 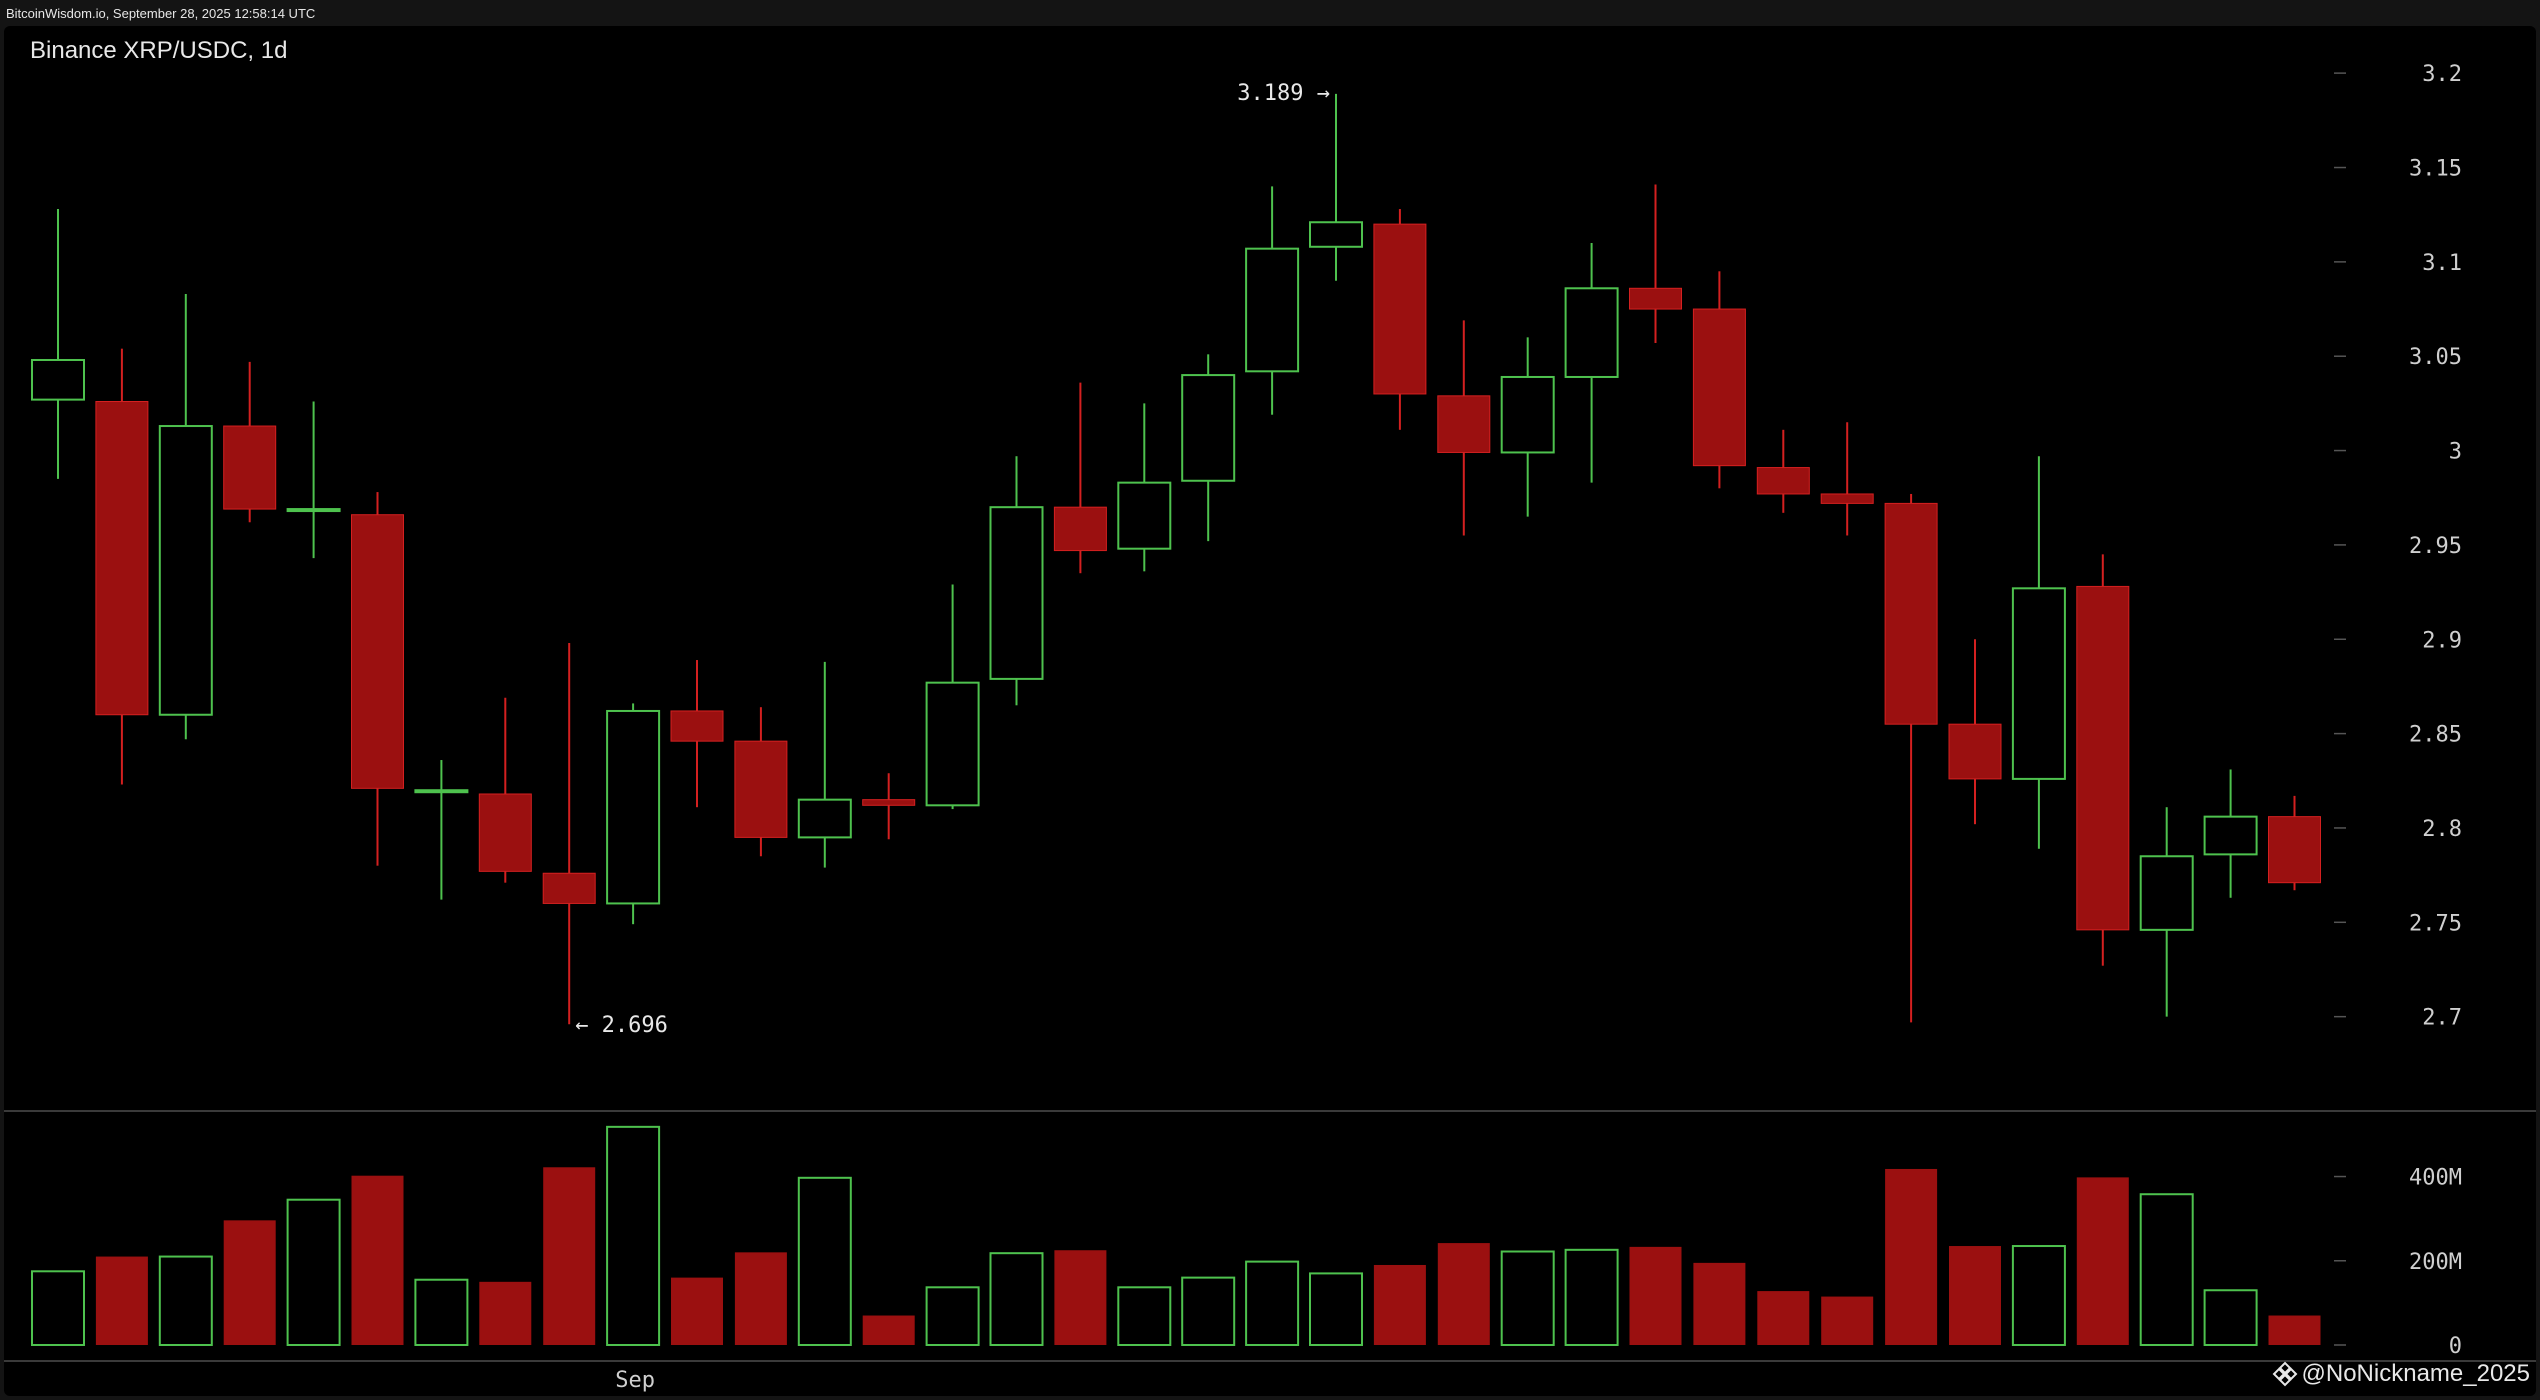 What do you see at coordinates (2435, 1178) in the screenshot?
I see `volume-tick-label: 400M` at bounding box center [2435, 1178].